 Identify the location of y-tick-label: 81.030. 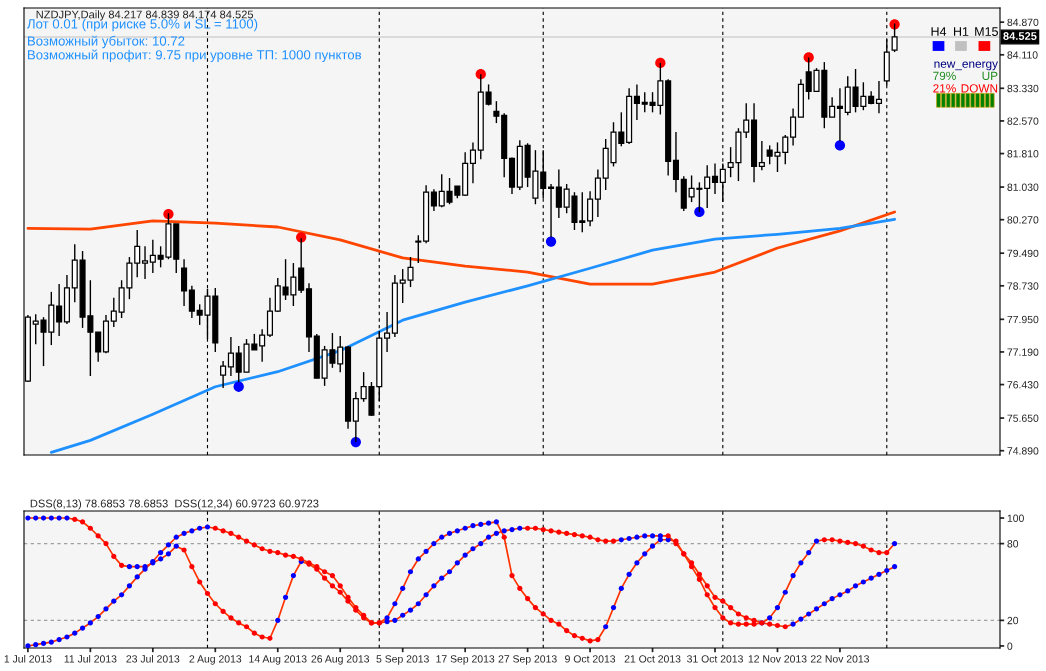
(1023, 187).